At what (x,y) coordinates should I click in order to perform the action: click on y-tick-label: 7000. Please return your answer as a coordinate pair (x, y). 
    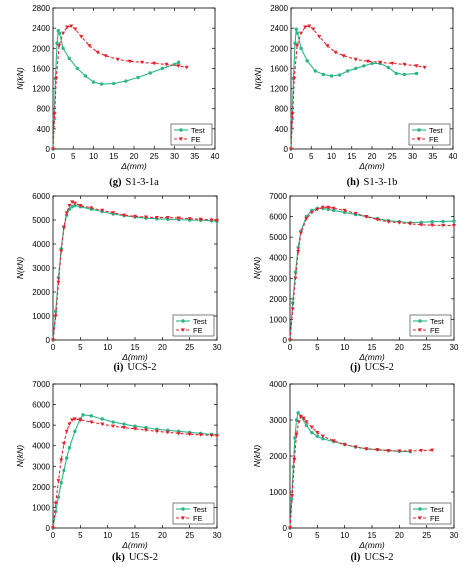
    Looking at the image, I should click on (278, 196).